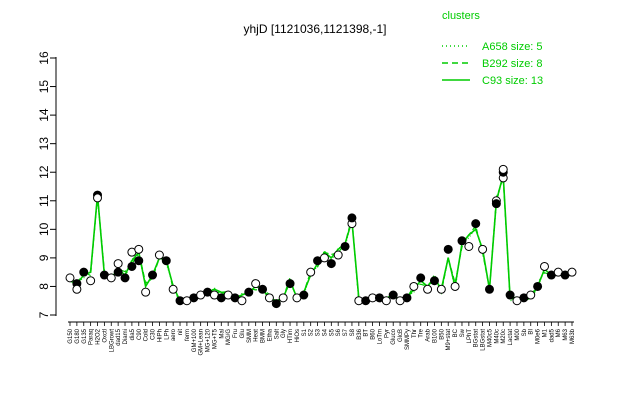 This screenshot has height=400, width=640. What do you see at coordinates (484, 340) in the screenshot?
I see `x-tick-label: LBGstat` at bounding box center [484, 340].